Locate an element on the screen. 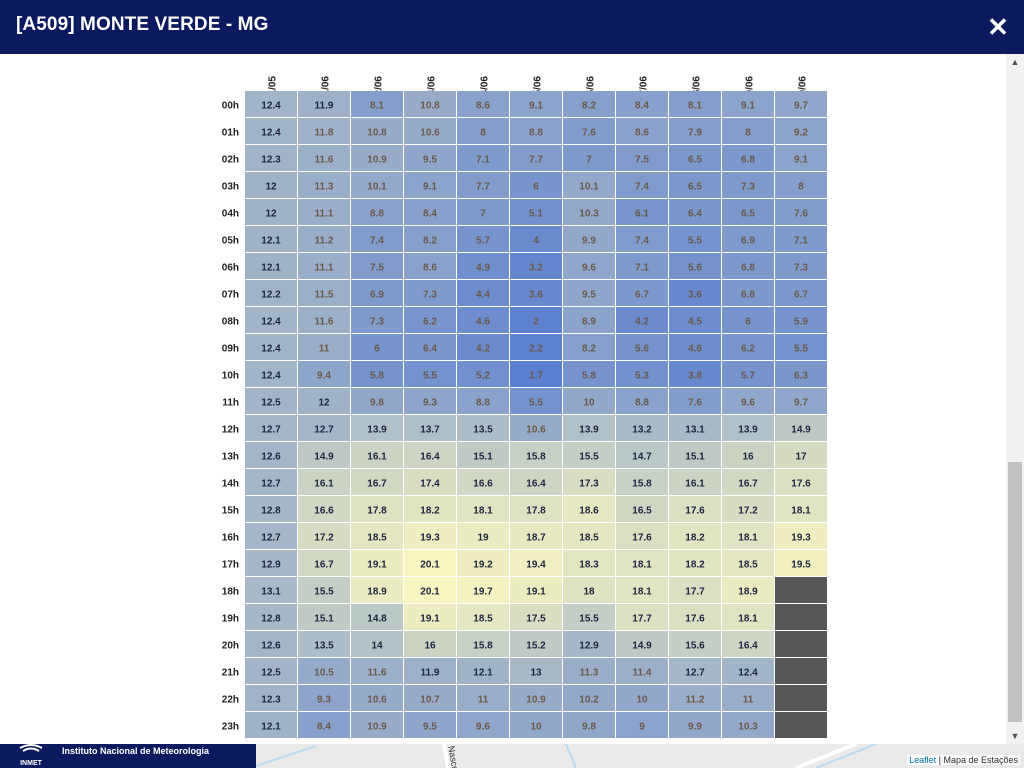 The width and height of the screenshot is (1024, 768). cell-value-label: 11.6 is located at coordinates (377, 673).